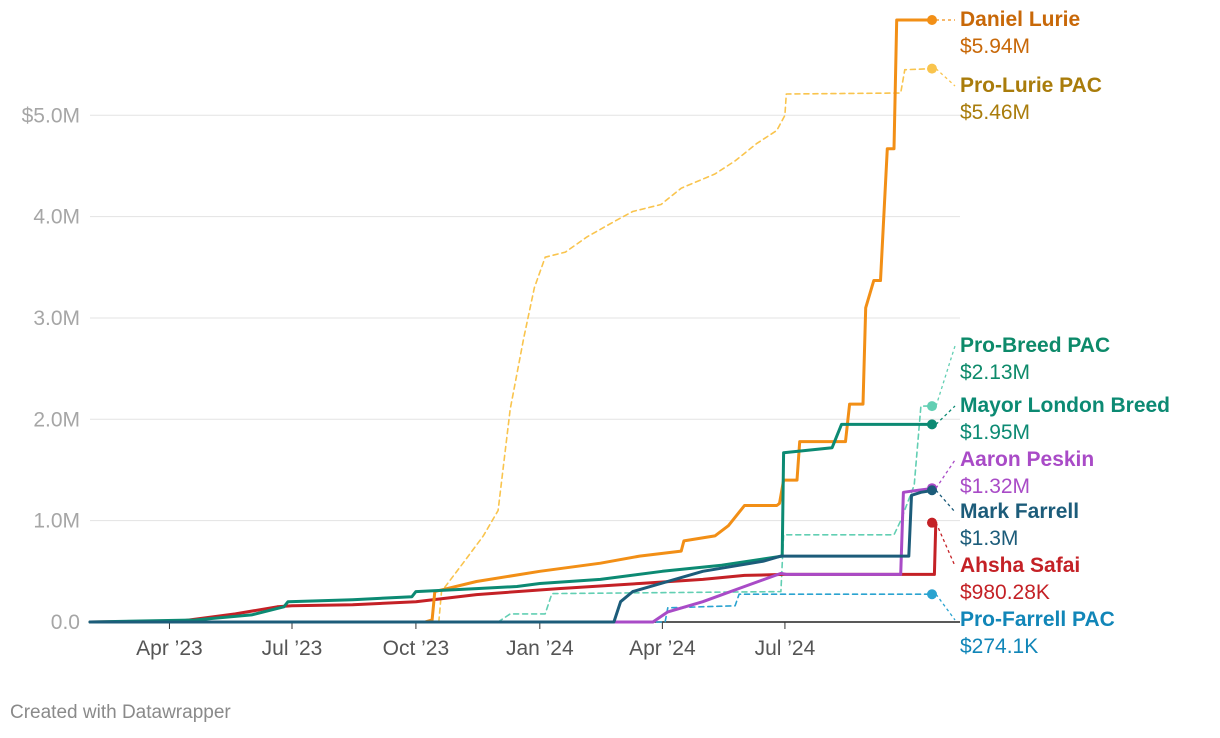 The width and height of the screenshot is (1220, 738). I want to click on end-dot-pro_breed, so click(932, 406).